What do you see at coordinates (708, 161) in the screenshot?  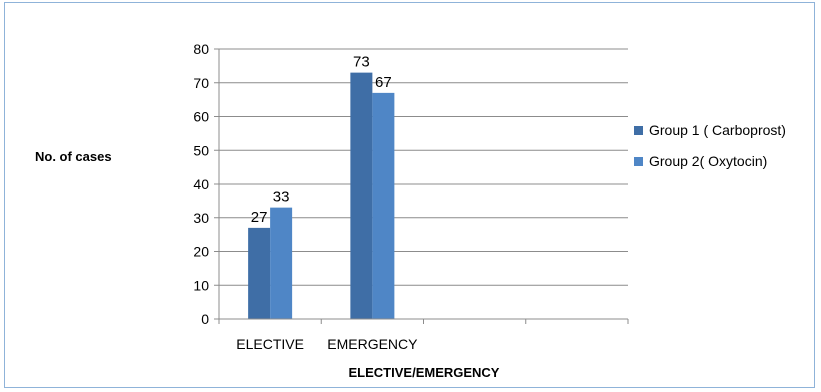 I see `legend-label-group-2: Group 2( Oxytocin)` at bounding box center [708, 161].